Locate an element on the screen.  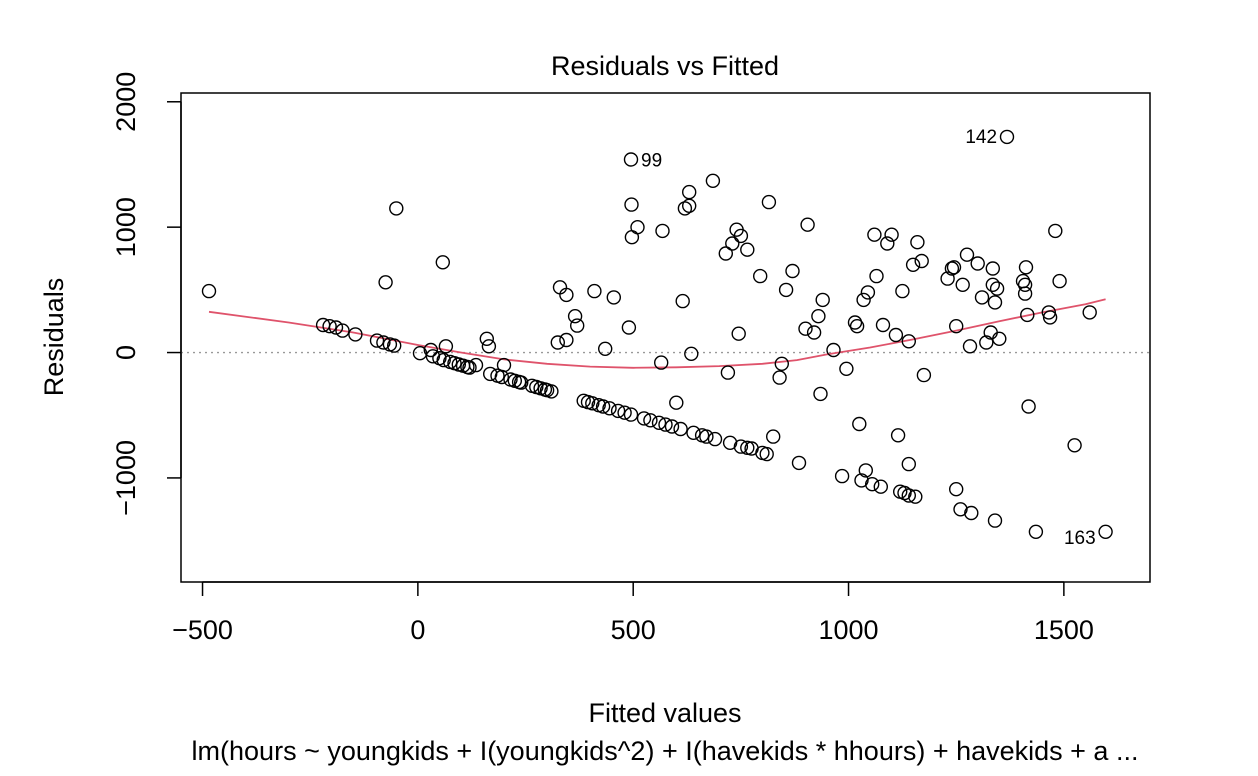
outlier-label: 142 is located at coordinates (981, 137).